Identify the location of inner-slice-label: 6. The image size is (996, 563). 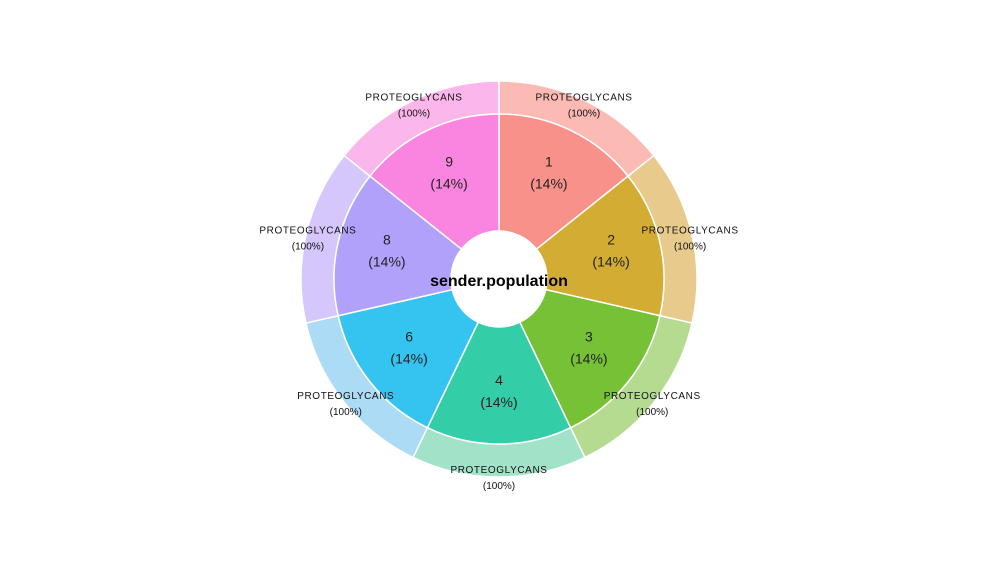
(409, 337).